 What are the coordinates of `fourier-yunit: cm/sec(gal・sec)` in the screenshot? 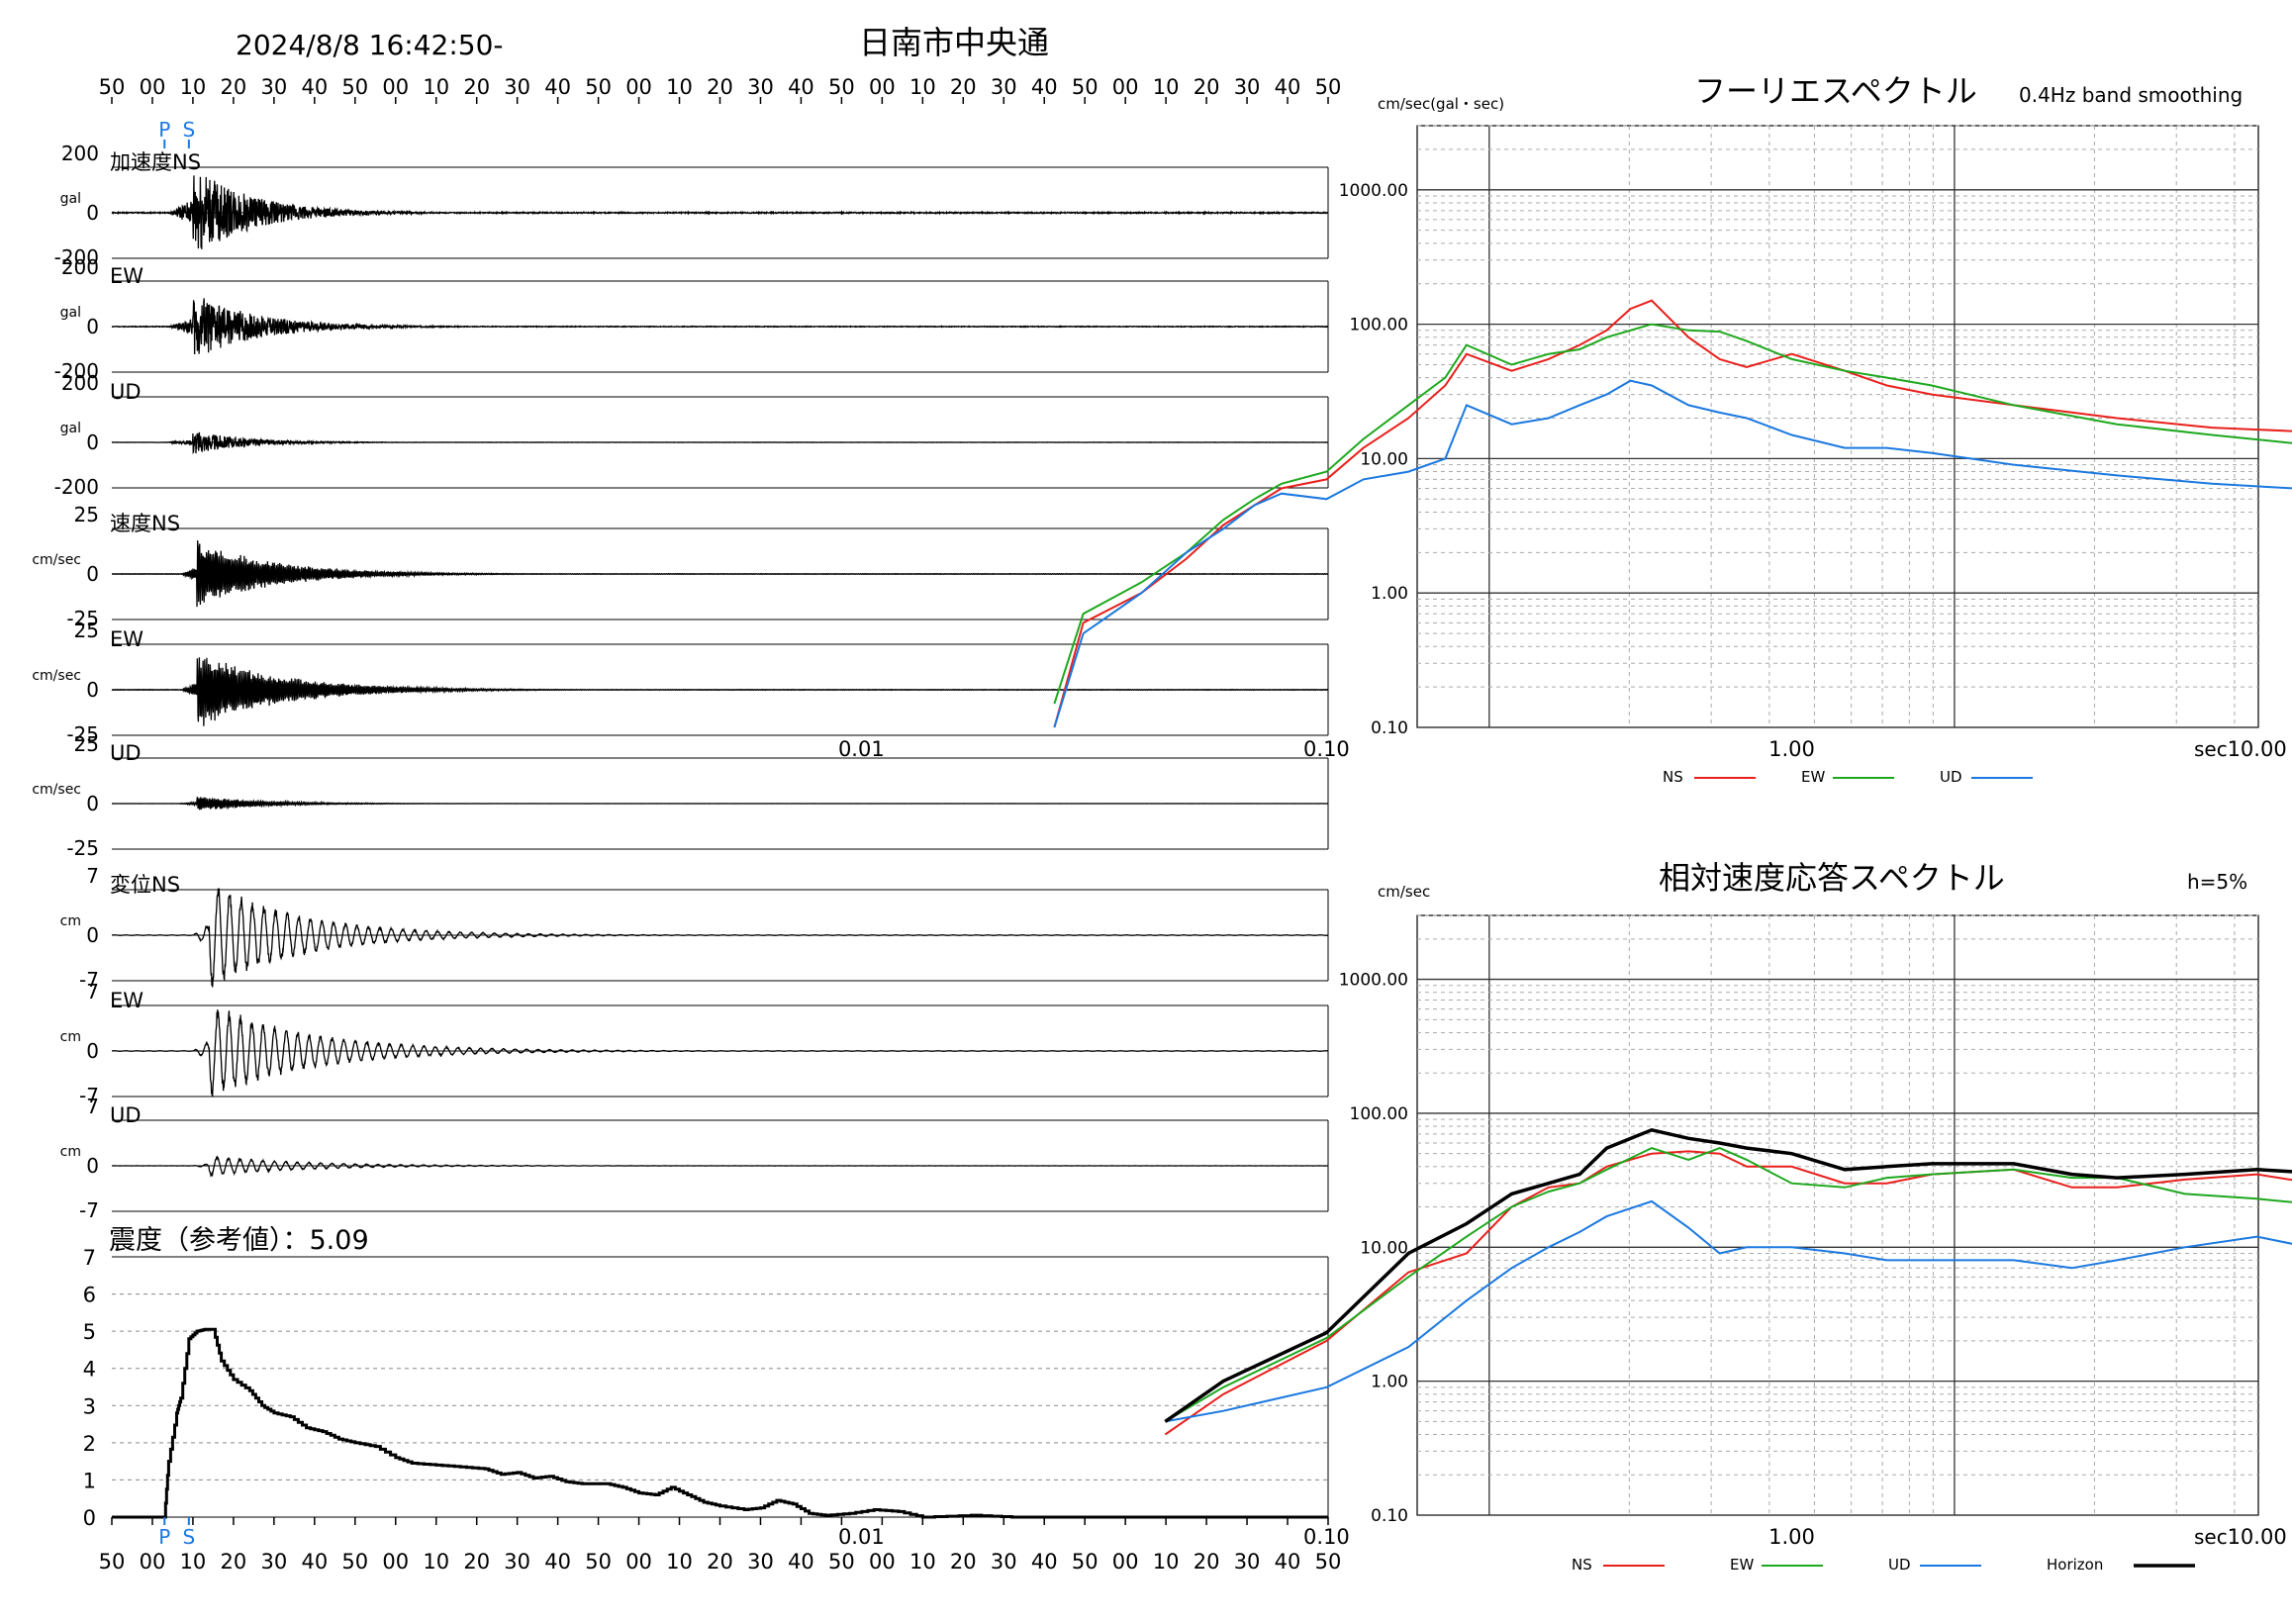 It's located at (1441, 104).